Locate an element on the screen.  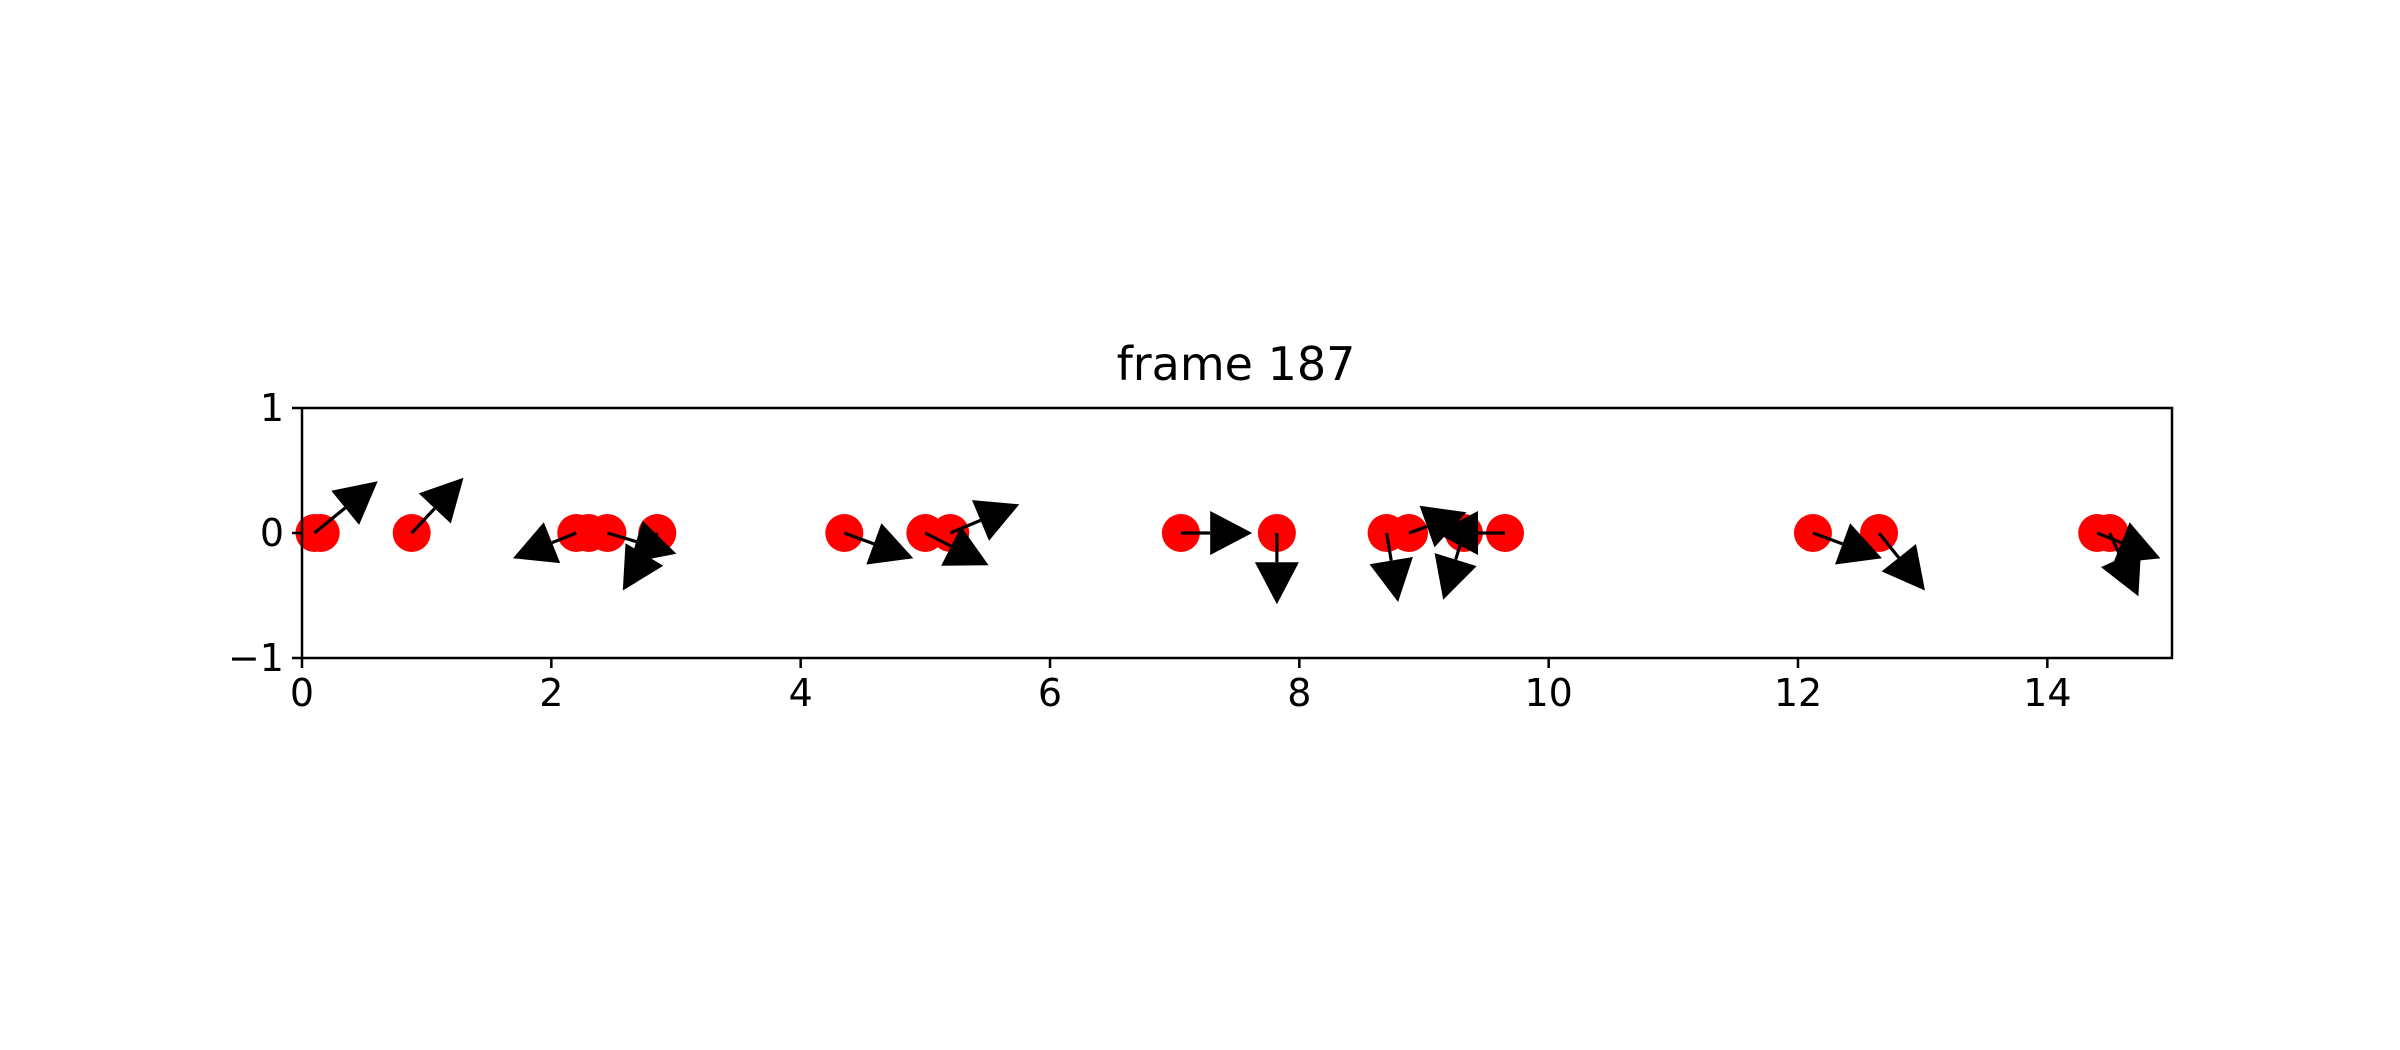
x-tick-label: 4 is located at coordinates (801, 693).